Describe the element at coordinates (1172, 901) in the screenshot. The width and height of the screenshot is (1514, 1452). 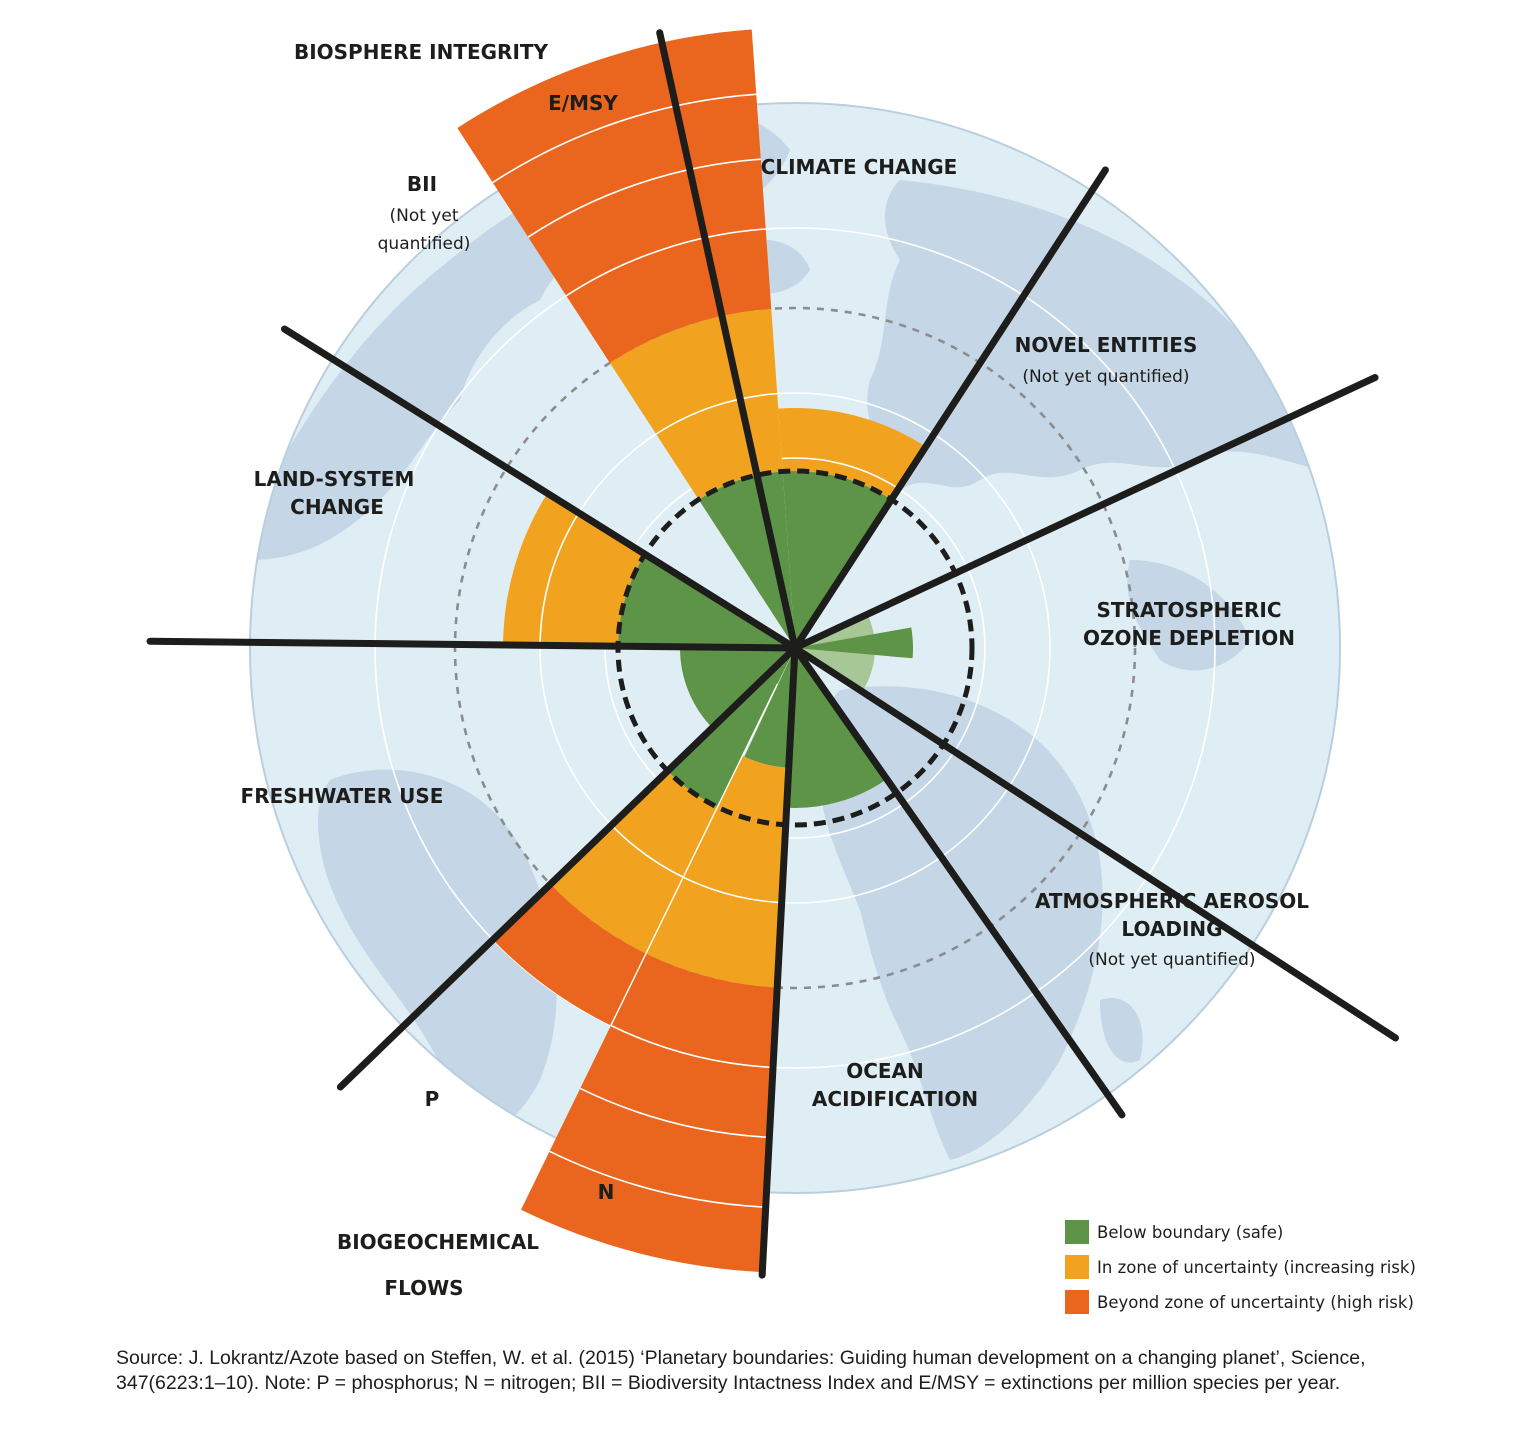
I see `label-aerosol-1: ATMOSPHERIC AEROSOL` at that location.